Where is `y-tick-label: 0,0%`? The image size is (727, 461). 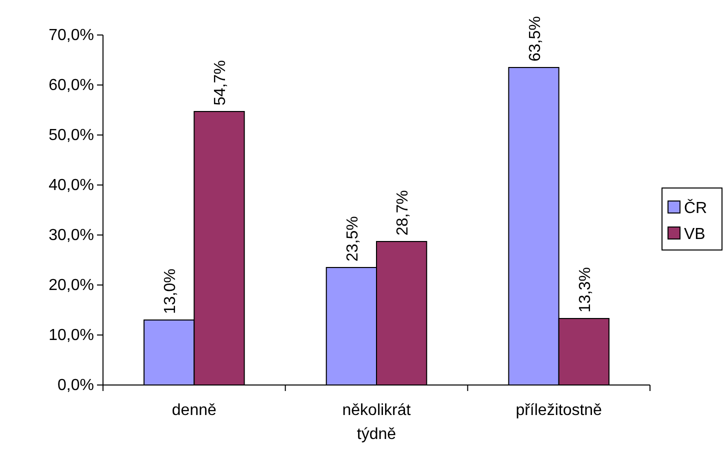
y-tick-label: 0,0% is located at coordinates (76, 385).